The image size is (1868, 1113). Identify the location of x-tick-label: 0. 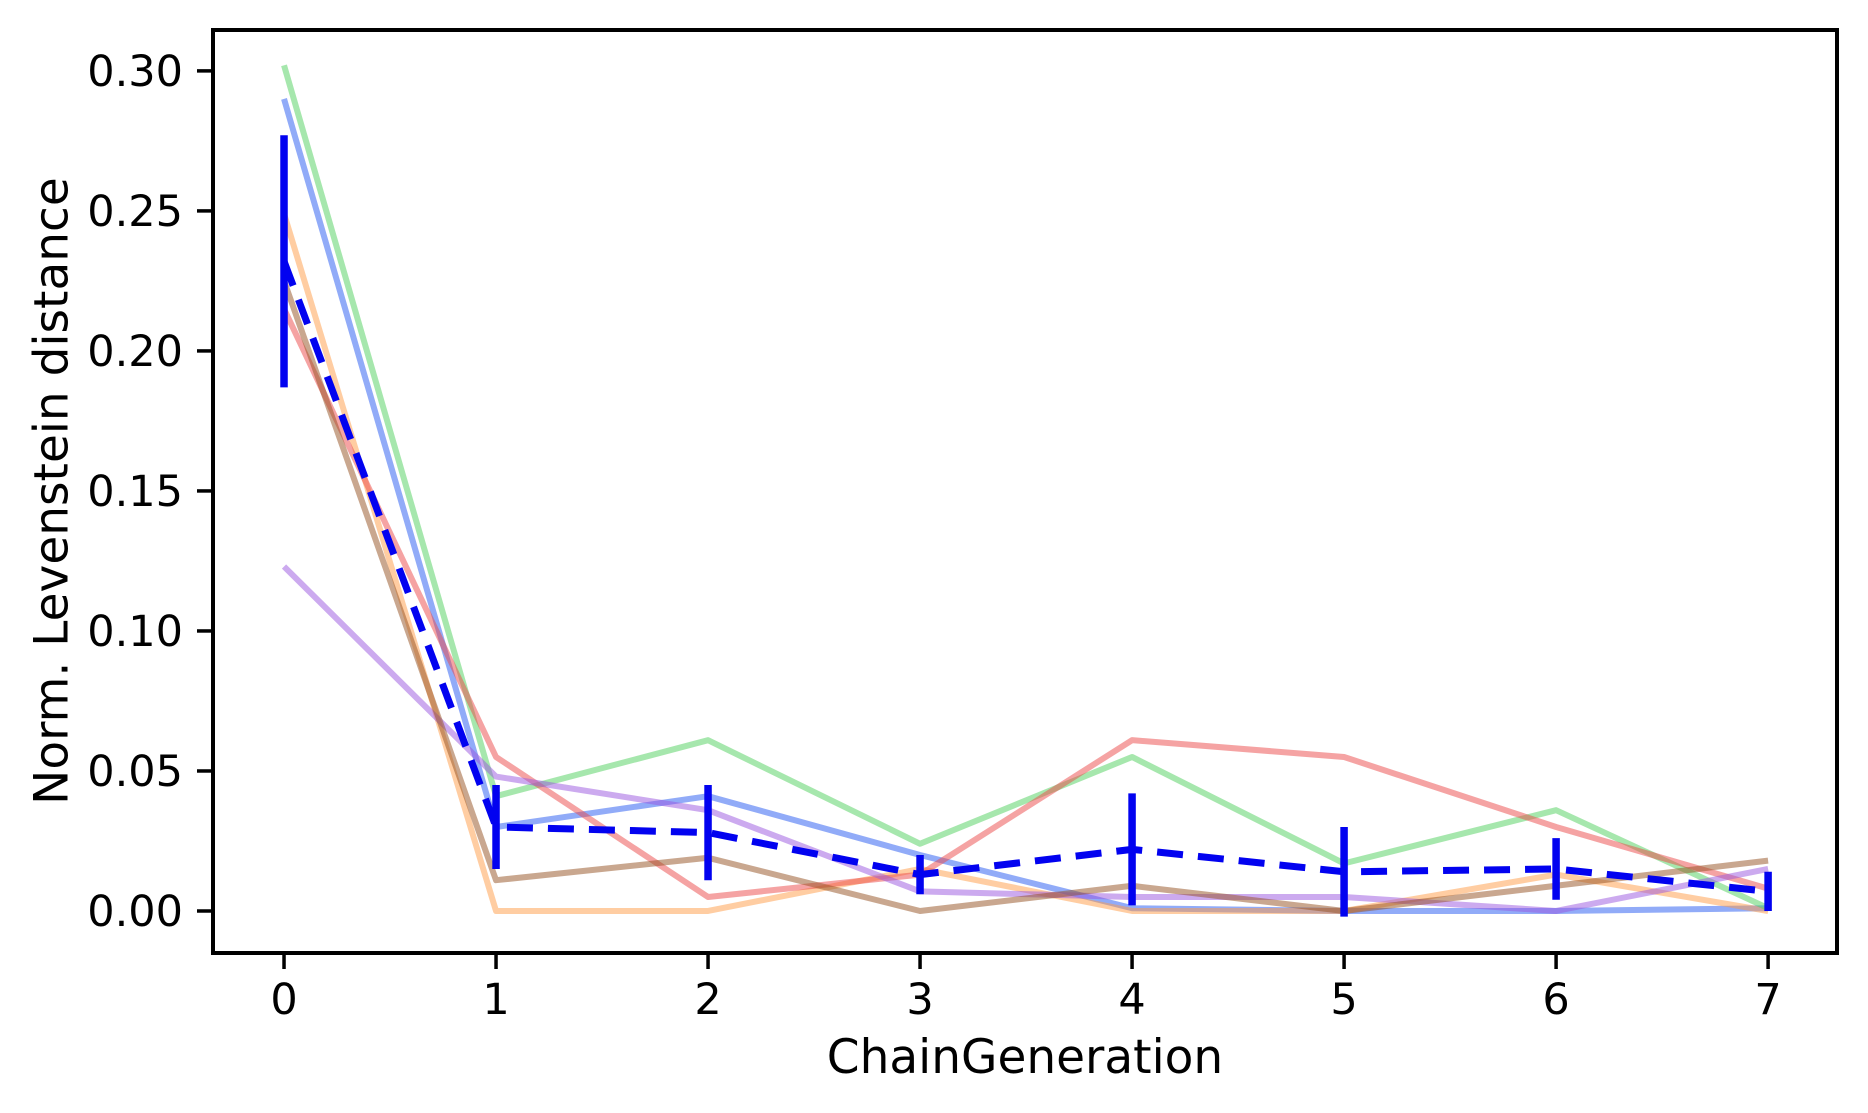
(283, 1000).